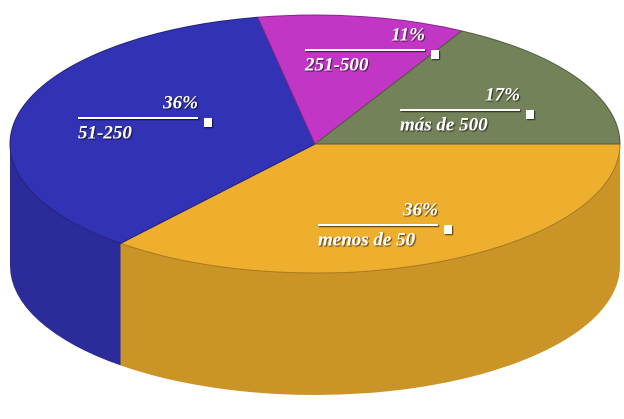  What do you see at coordinates (65, 255) in the screenshot?
I see `pie-wall` at bounding box center [65, 255].